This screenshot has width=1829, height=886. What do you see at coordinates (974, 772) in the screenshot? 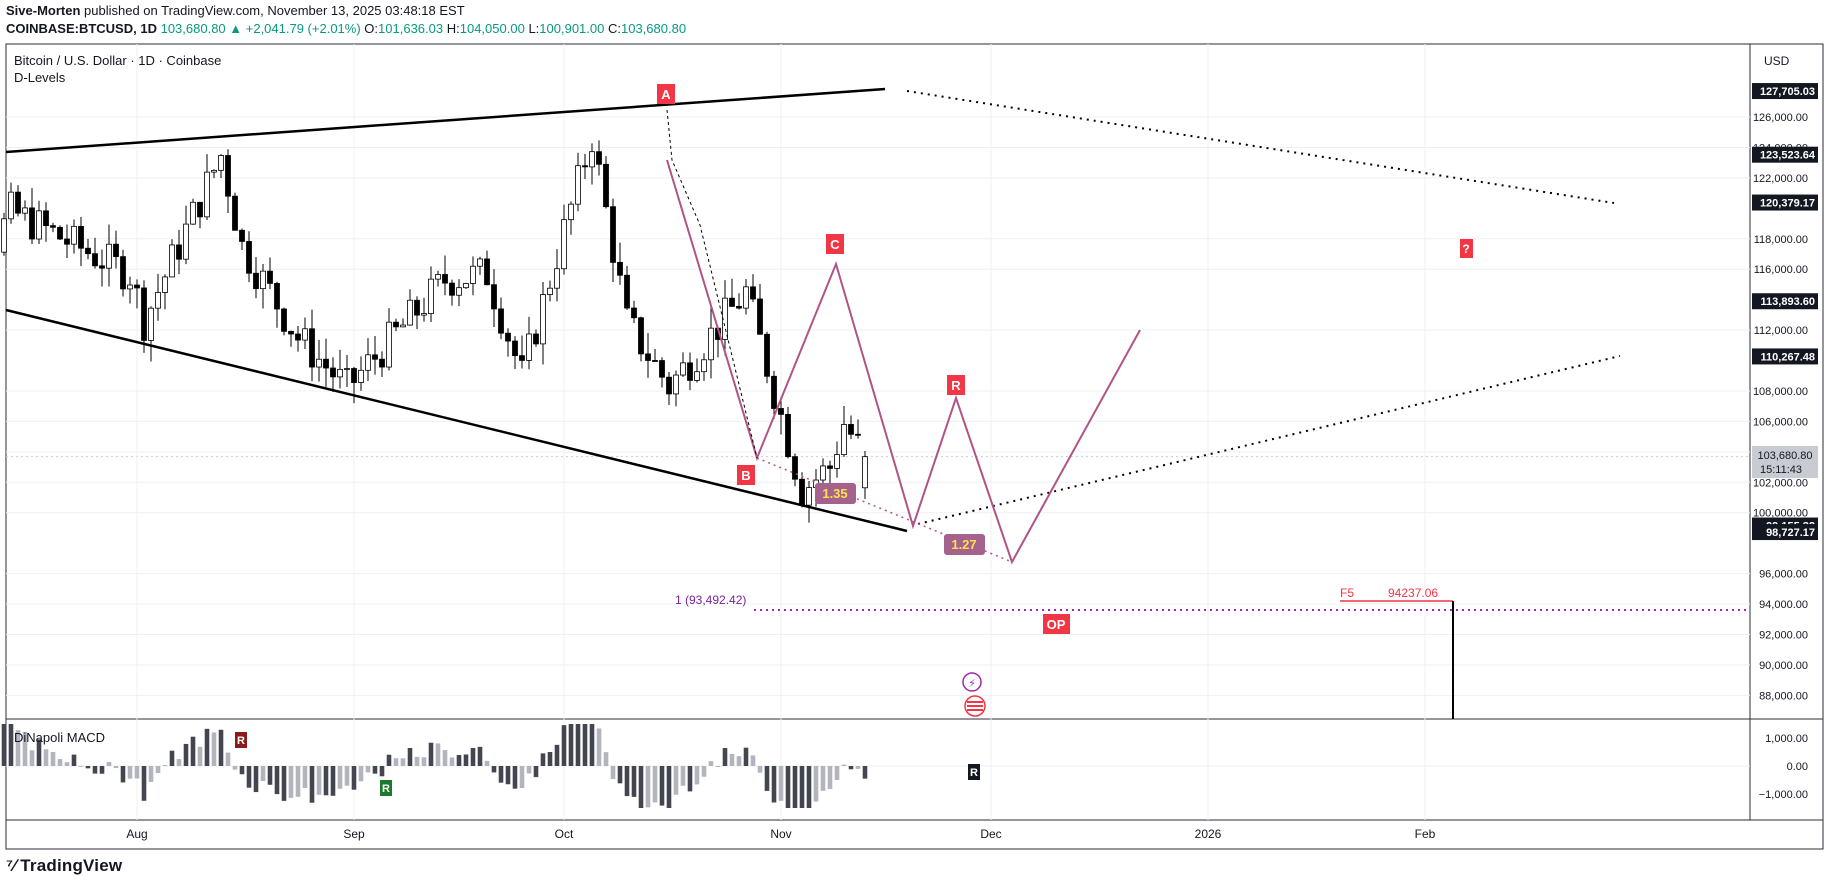
I see `macd-marker-black: R` at bounding box center [974, 772].